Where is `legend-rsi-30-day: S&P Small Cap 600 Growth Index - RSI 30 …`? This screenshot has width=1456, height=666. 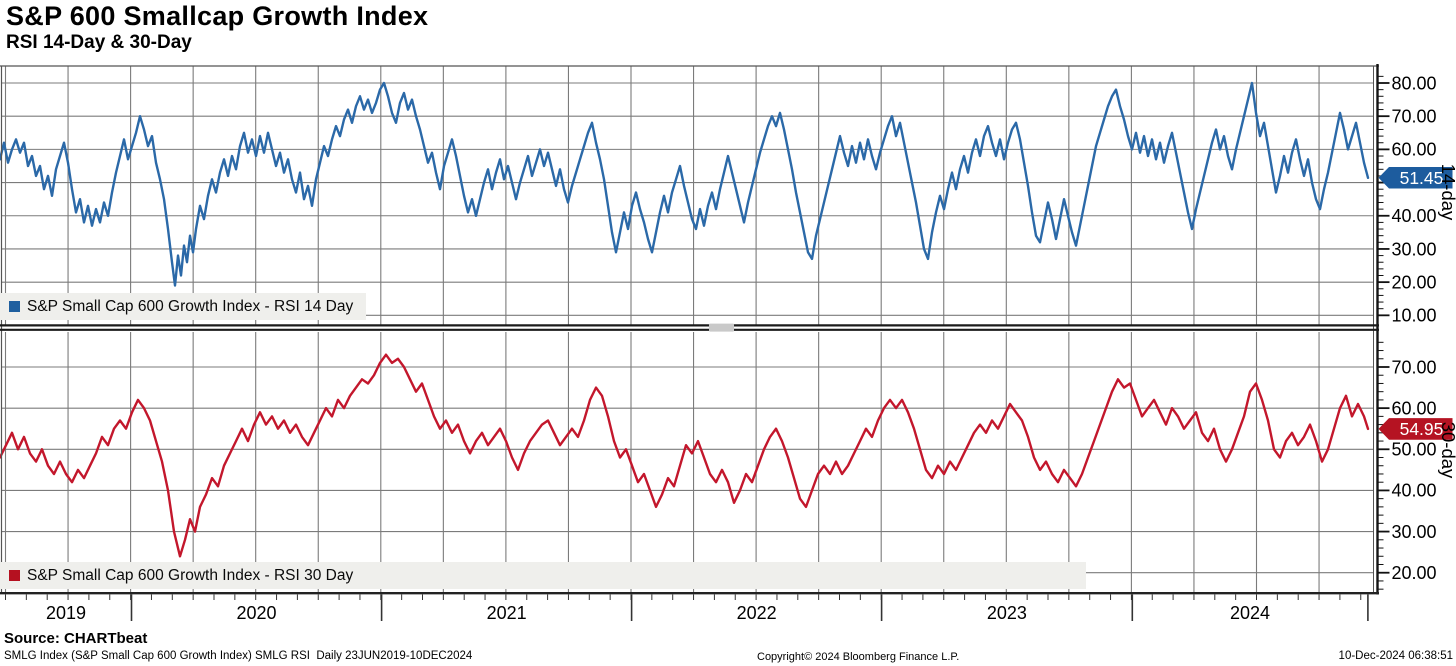 legend-rsi-30-day: S&P Small Cap 600 Growth Index - RSI 30 … is located at coordinates (543, 575).